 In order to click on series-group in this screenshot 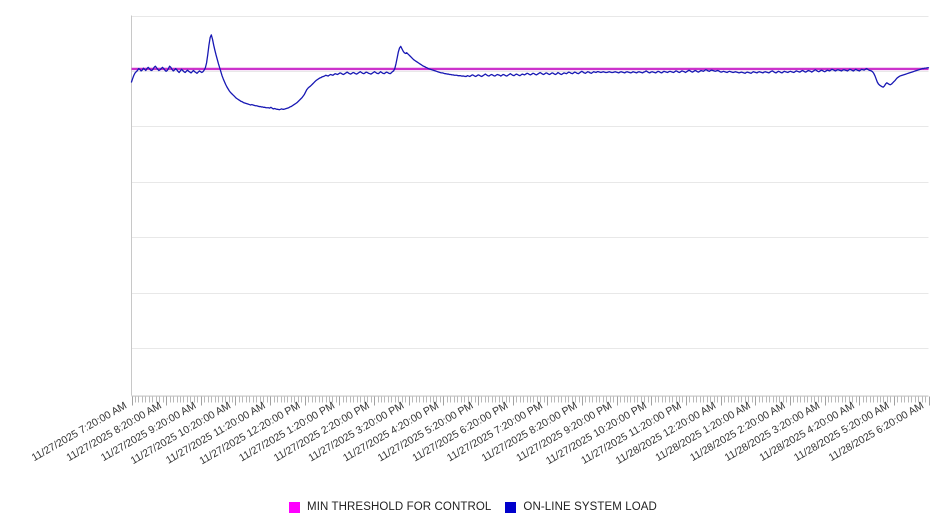, I will do `click(530, 72)`.